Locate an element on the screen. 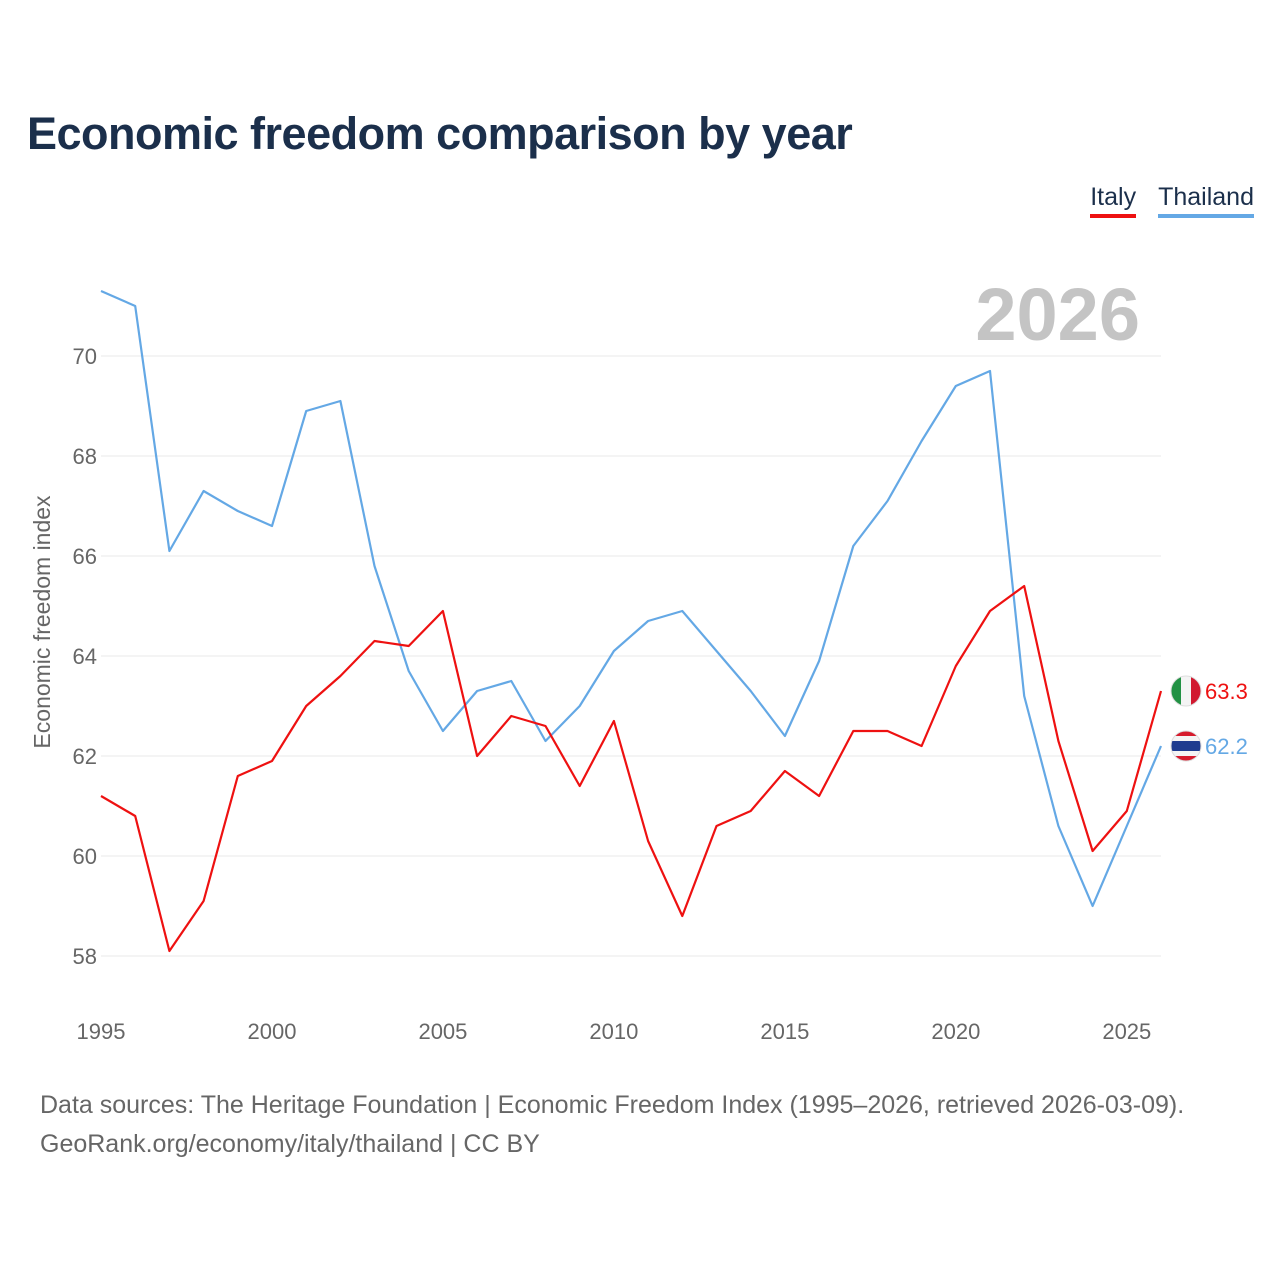 This screenshot has width=1280, height=1280. x-tick-label-1995: 1995 is located at coordinates (101, 1031).